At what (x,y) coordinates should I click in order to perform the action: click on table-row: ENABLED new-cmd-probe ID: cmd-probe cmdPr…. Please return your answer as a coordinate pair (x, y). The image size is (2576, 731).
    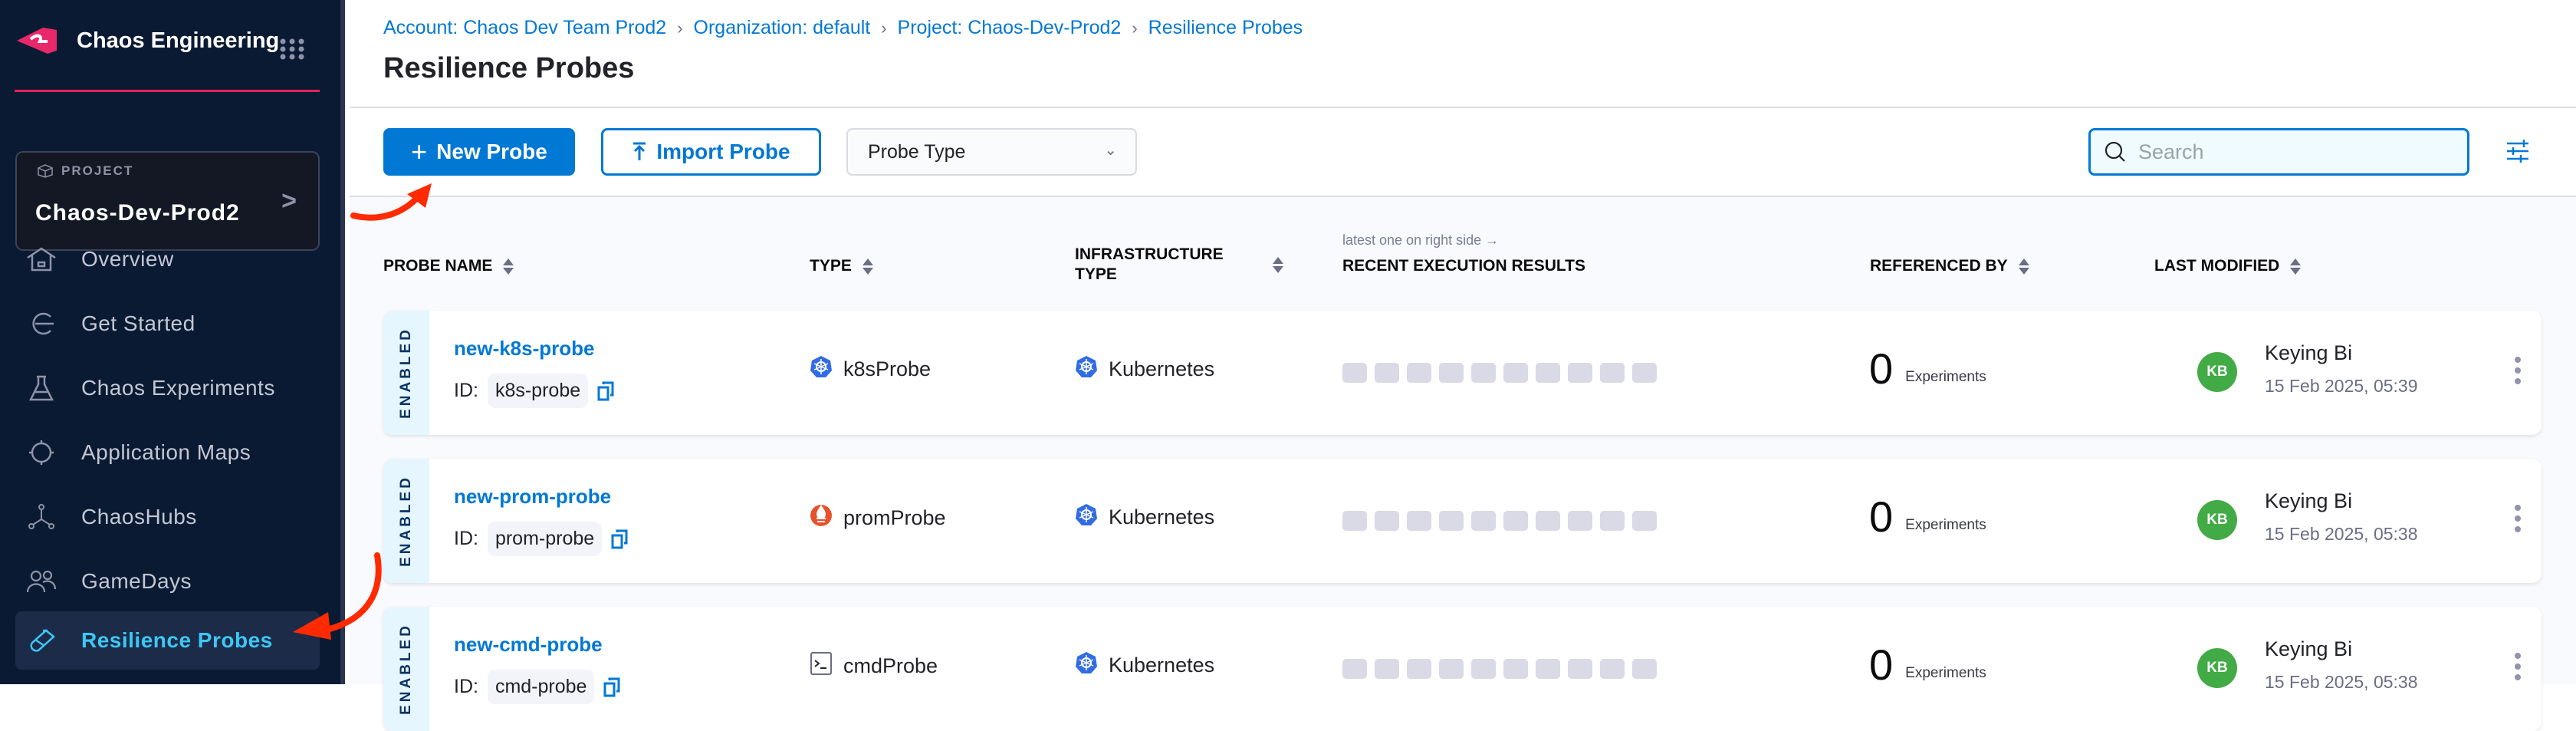
    Looking at the image, I should click on (1463, 669).